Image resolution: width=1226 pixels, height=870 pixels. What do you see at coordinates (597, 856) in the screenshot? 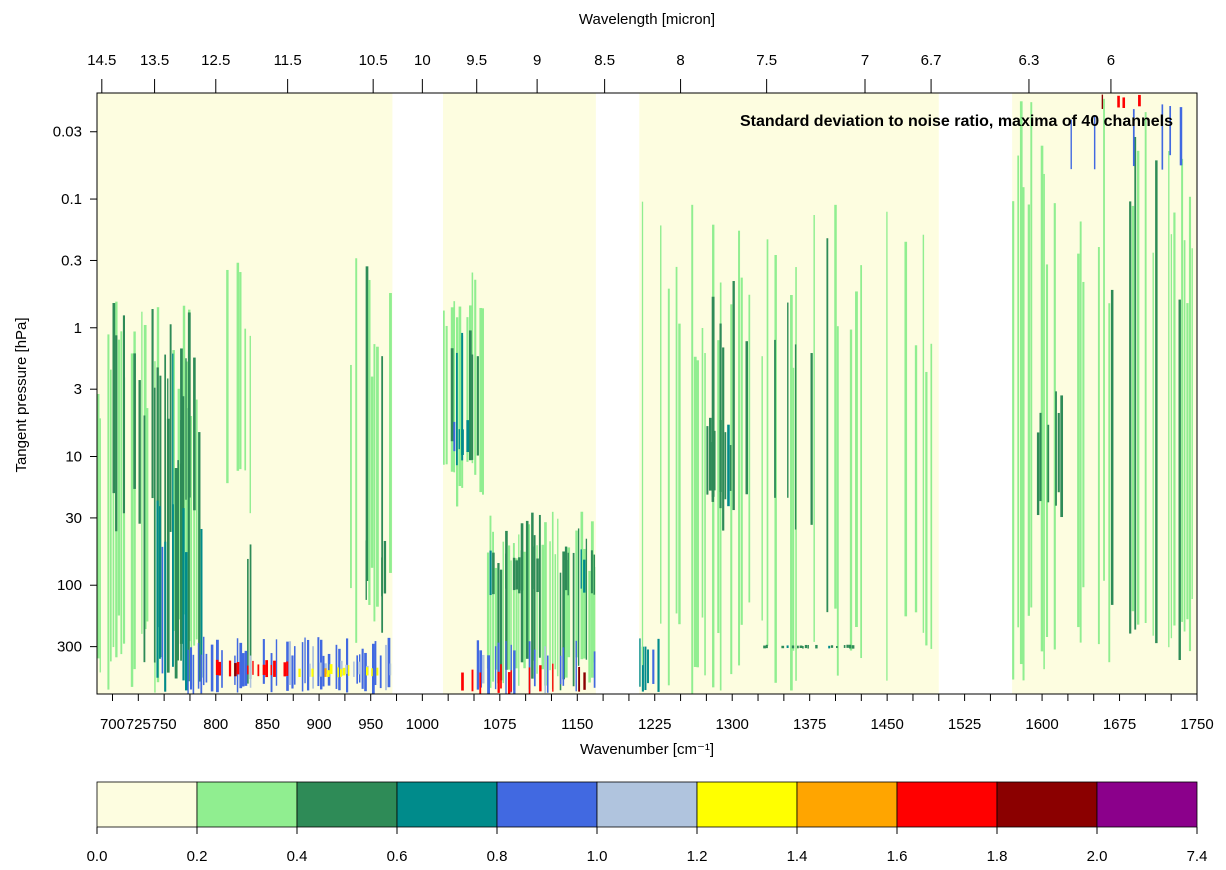
I see `colorbar-label-5: 1.0` at bounding box center [597, 856].